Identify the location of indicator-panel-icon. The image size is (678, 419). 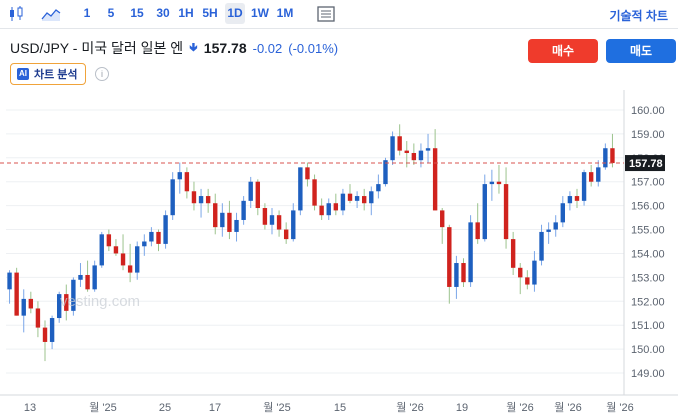
(326, 14).